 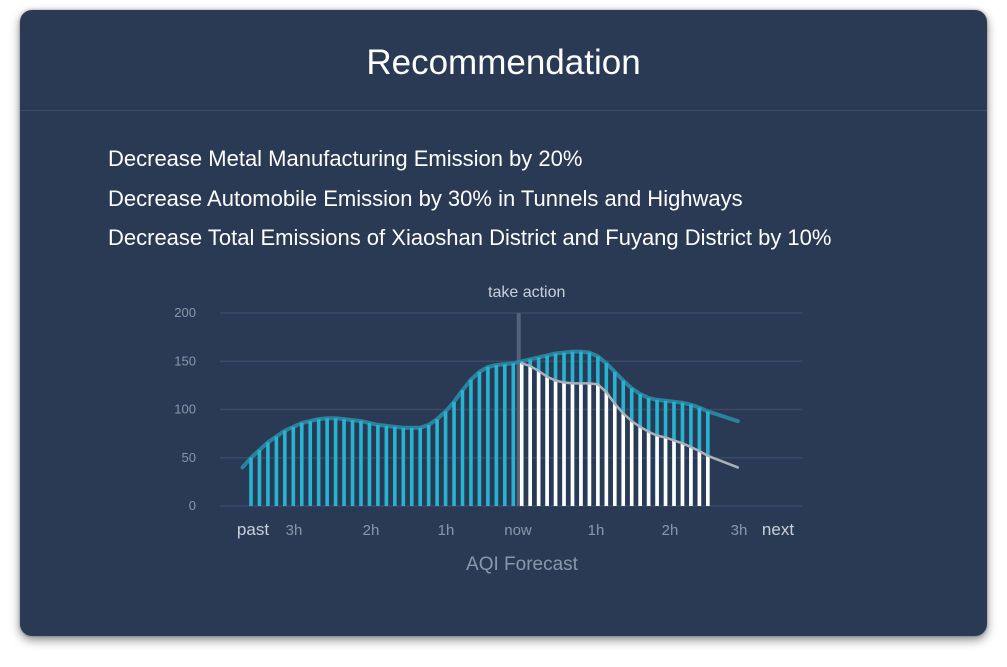 What do you see at coordinates (518, 409) in the screenshot?
I see `take-action-marker` at bounding box center [518, 409].